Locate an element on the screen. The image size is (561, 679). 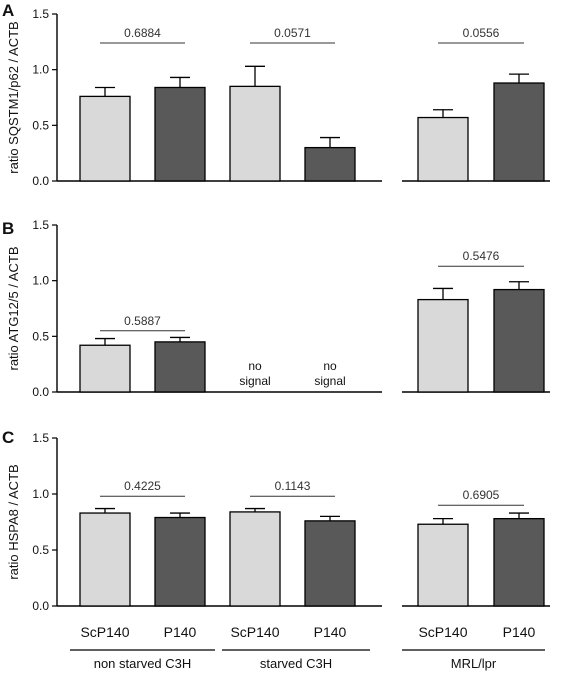
p-value-label: 0.0571 is located at coordinates (292, 33).